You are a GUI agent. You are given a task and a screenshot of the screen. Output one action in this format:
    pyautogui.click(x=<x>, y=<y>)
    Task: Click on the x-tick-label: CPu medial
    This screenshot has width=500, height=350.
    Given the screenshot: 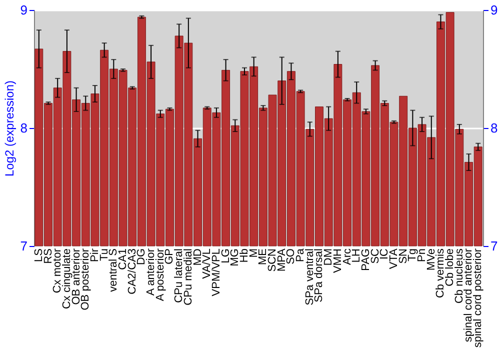 What is the action you would take?
    pyautogui.click(x=188, y=277)
    